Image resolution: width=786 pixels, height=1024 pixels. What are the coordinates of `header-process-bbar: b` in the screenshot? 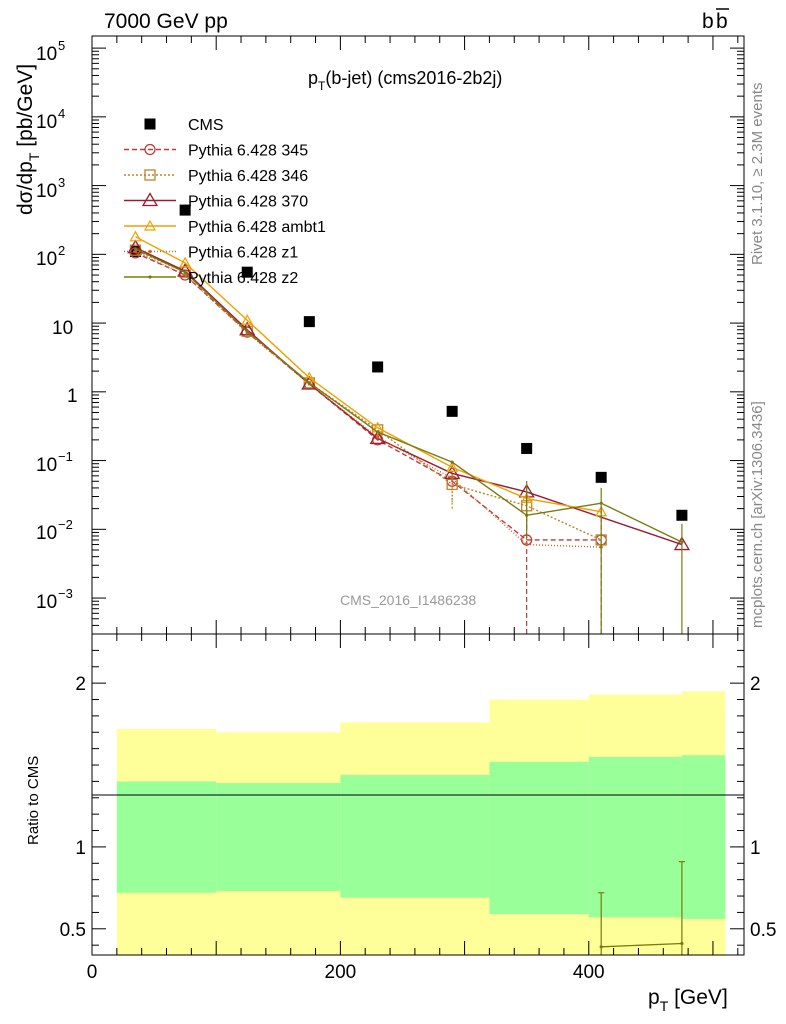 It's located at (722, 21).